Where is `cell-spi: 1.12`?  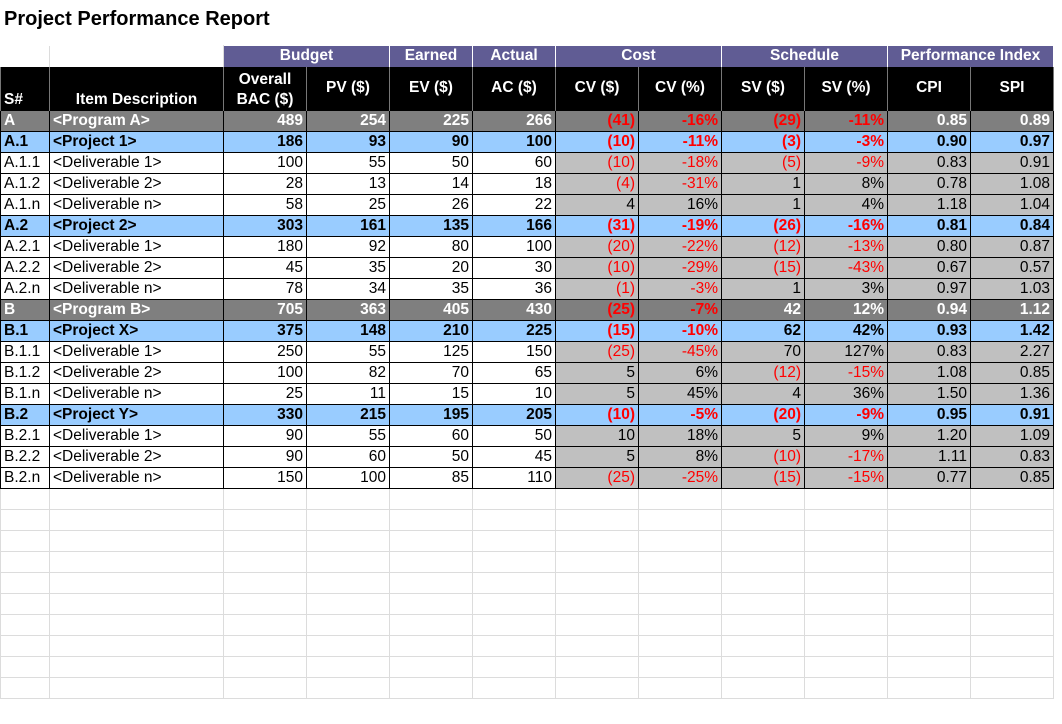
cell-spi: 1.12 is located at coordinates (1012, 310).